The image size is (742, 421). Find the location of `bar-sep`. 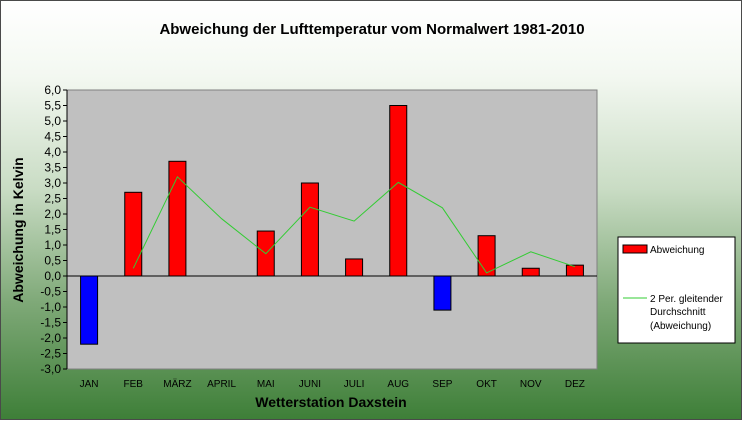

bar-sep is located at coordinates (442, 293).